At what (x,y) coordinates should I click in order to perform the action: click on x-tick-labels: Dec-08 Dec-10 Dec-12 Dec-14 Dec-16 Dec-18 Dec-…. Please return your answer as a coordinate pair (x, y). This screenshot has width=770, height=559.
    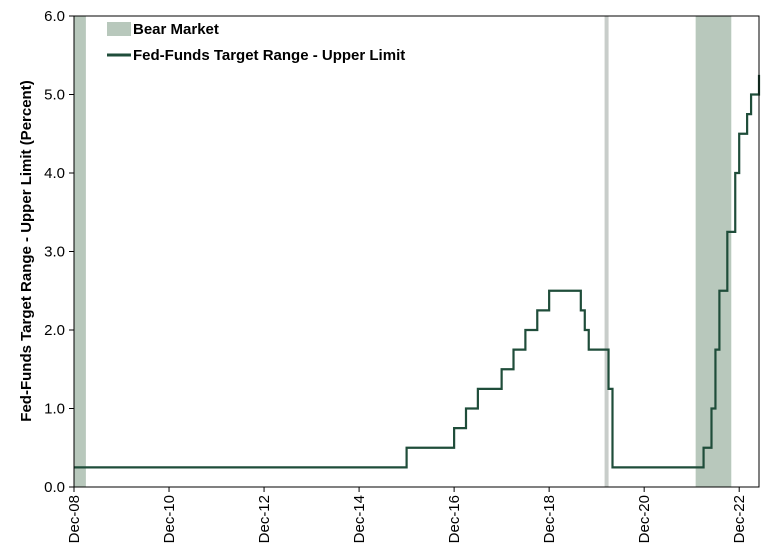
    Looking at the image, I should click on (407, 519).